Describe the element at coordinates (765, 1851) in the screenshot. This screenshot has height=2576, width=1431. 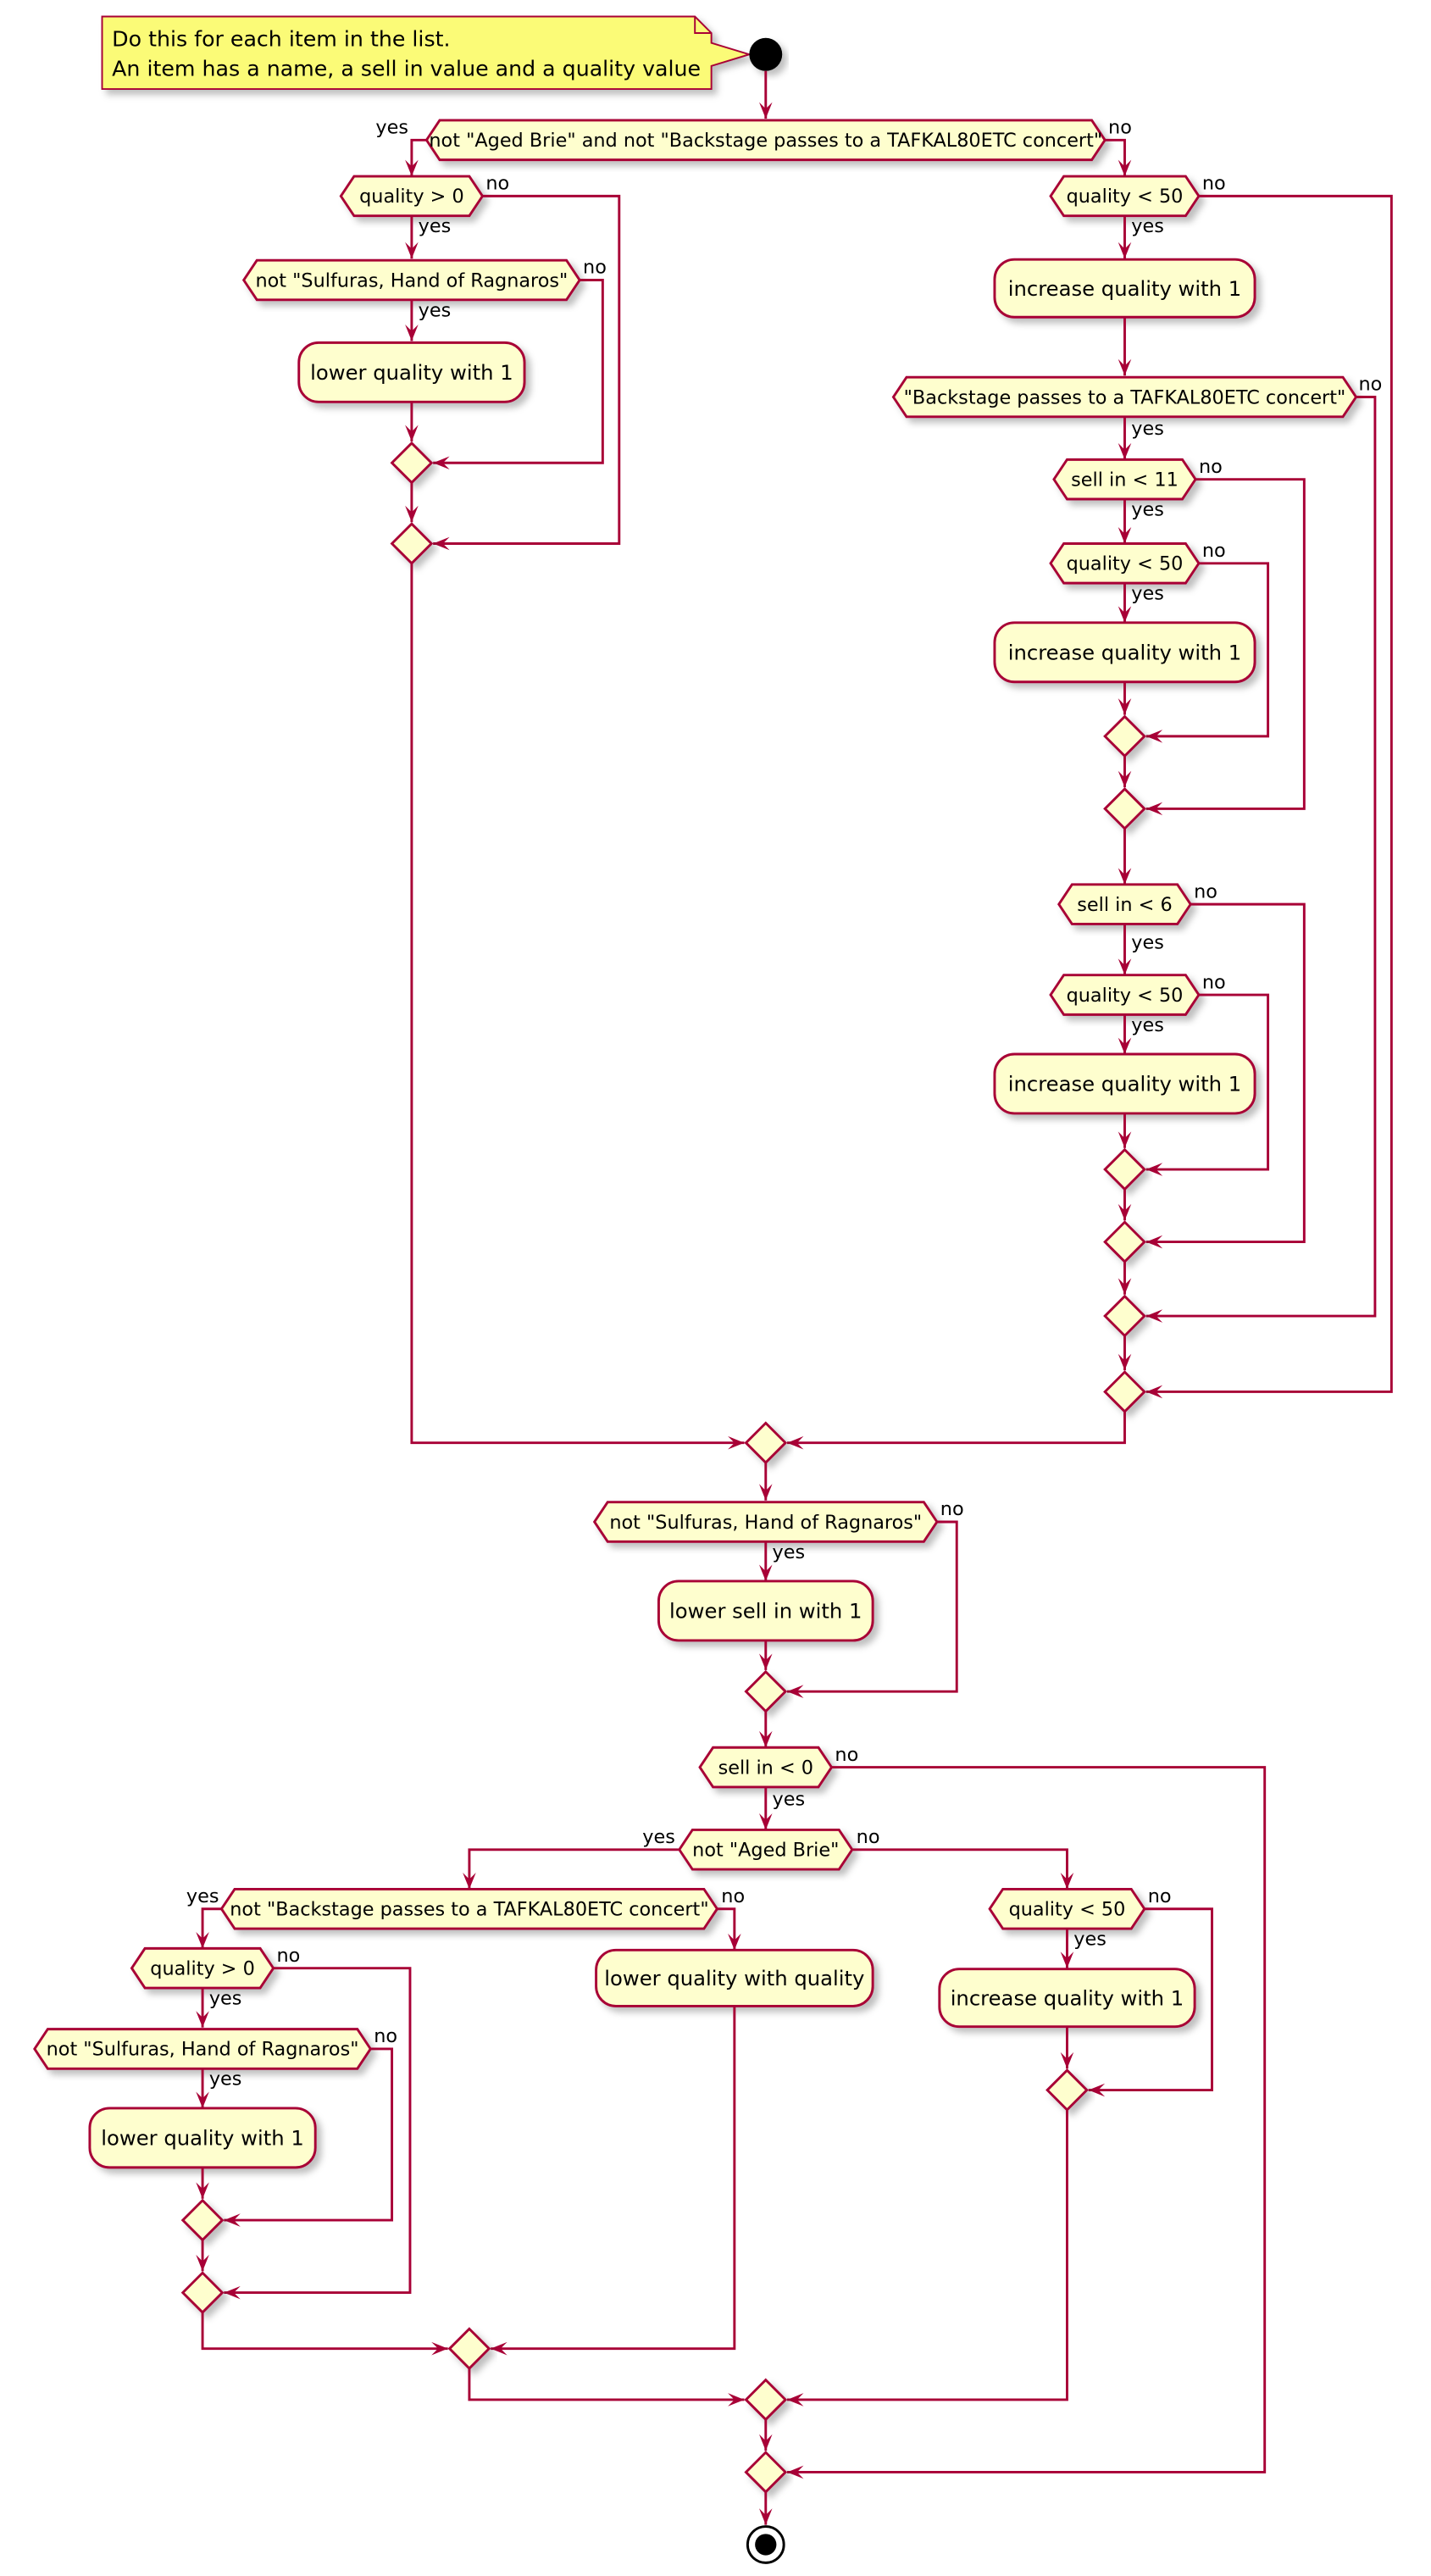
I see `decision-label: not "Aged Brie"` at that location.